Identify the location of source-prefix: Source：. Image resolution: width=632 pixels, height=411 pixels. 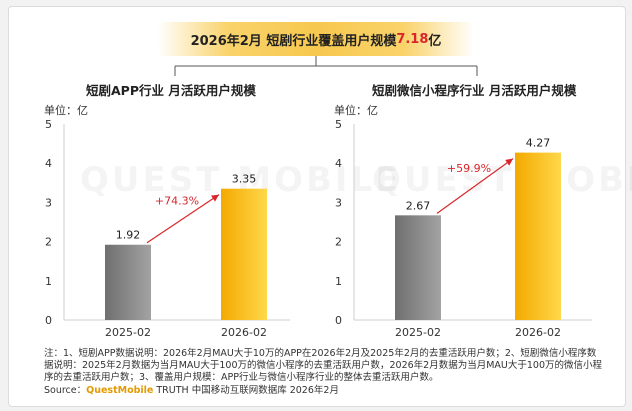
(65, 390).